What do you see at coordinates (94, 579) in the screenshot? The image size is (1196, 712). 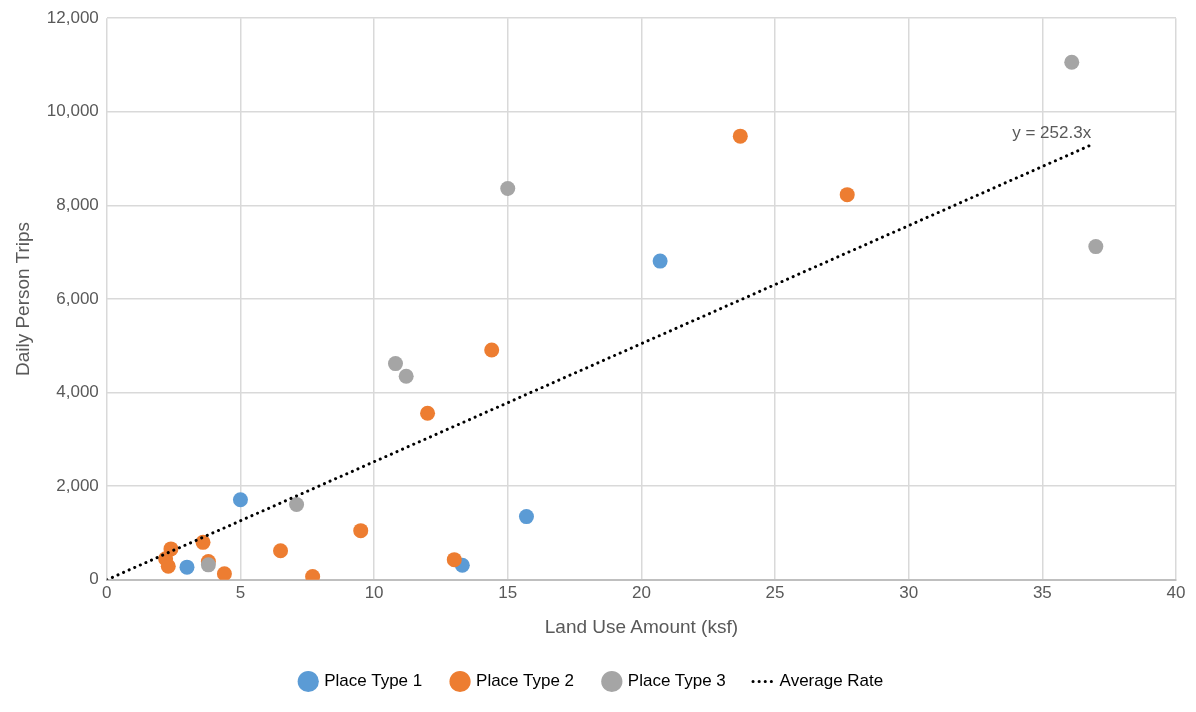 I see `y-tick-label: 0` at bounding box center [94, 579].